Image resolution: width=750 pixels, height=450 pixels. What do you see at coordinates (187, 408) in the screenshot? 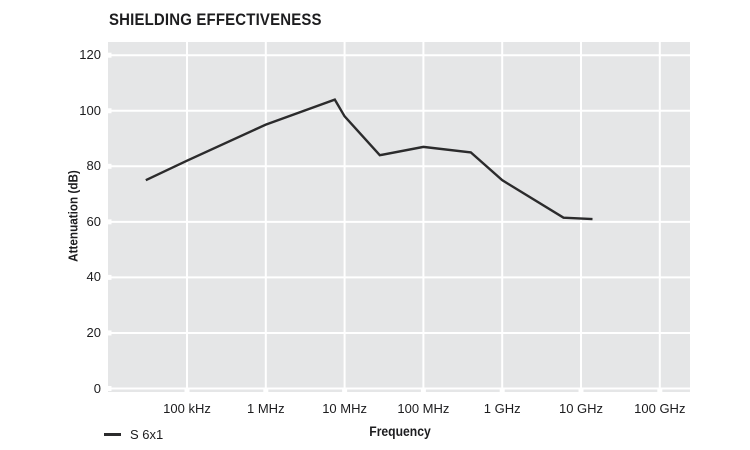
I see `x-tick-label: 100 kHz` at bounding box center [187, 408].